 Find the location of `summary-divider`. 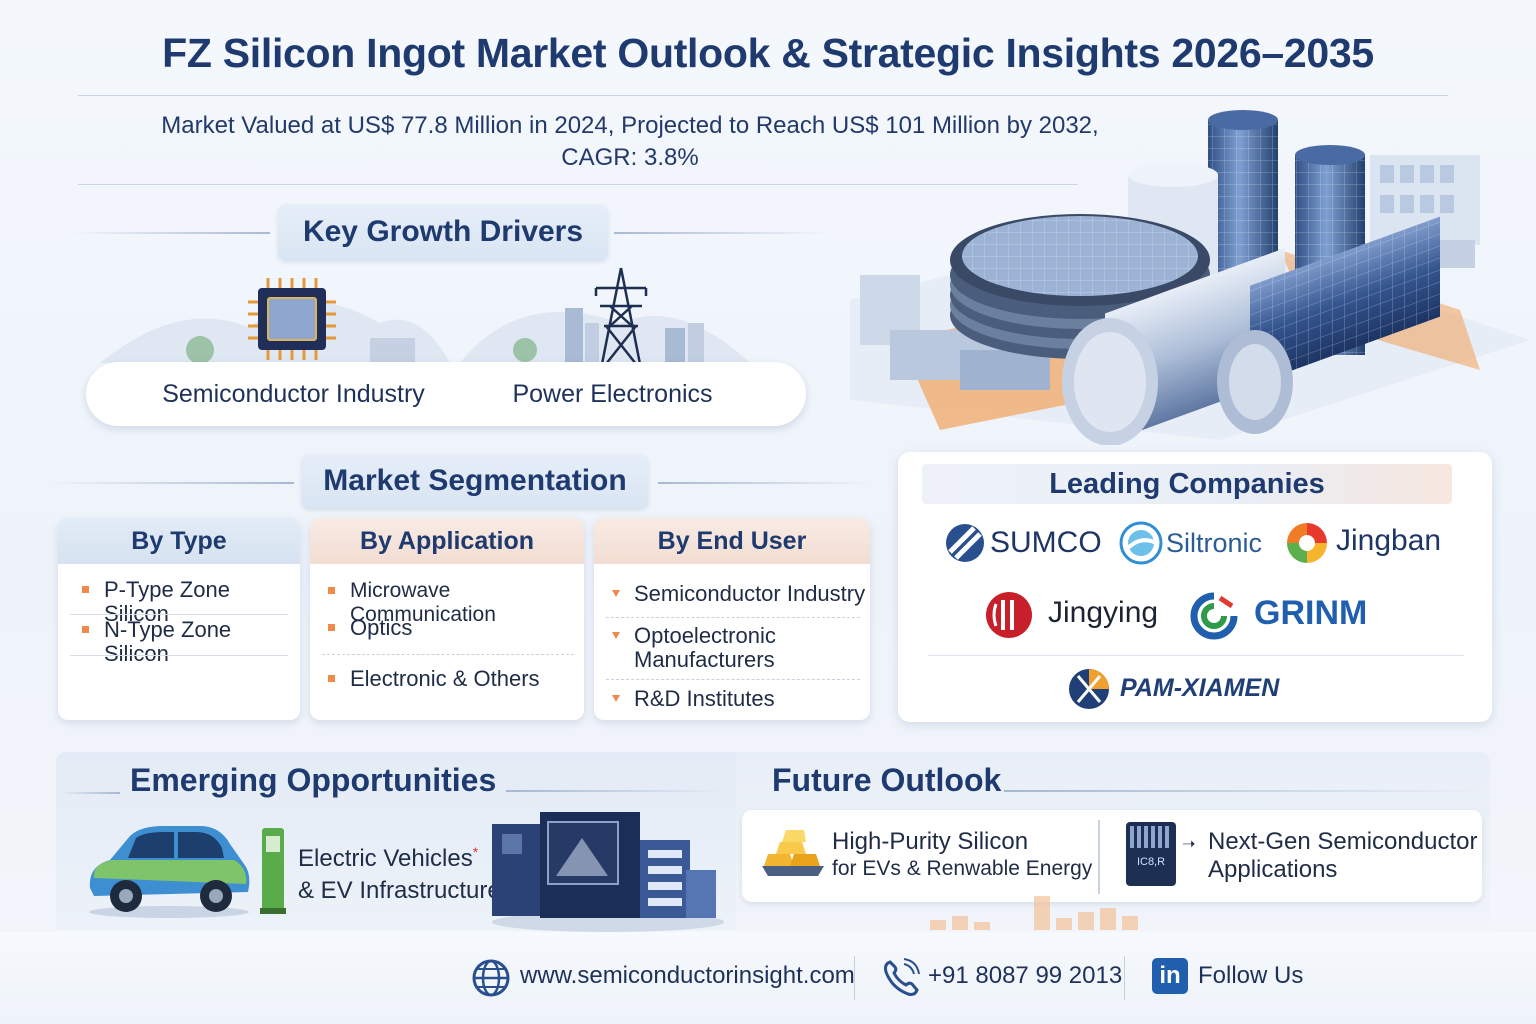

summary-divider is located at coordinates (578, 184).